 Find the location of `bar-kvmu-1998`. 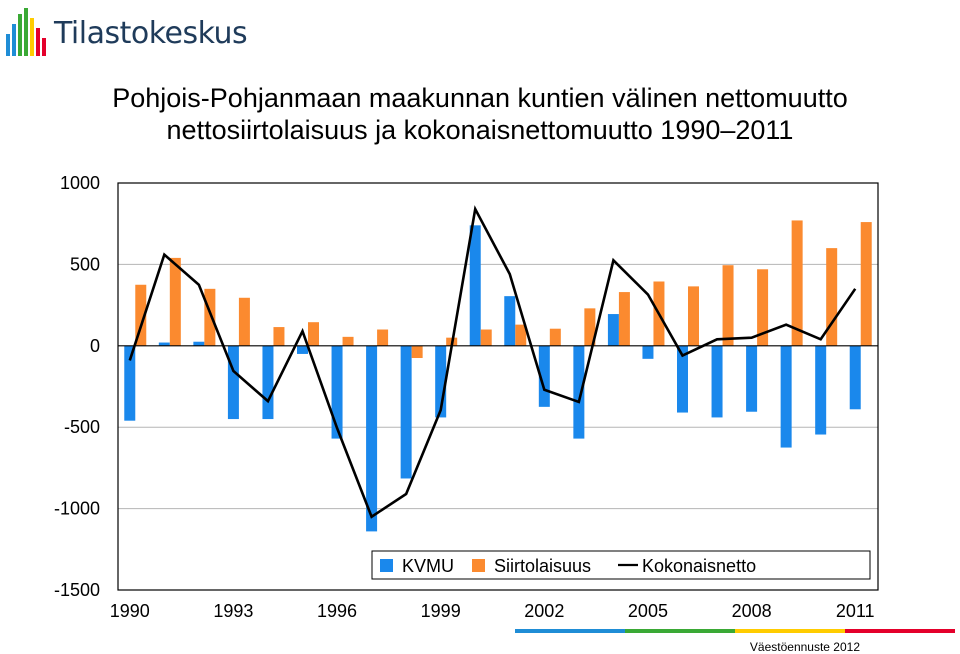

bar-kvmu-1998 is located at coordinates (406, 412).